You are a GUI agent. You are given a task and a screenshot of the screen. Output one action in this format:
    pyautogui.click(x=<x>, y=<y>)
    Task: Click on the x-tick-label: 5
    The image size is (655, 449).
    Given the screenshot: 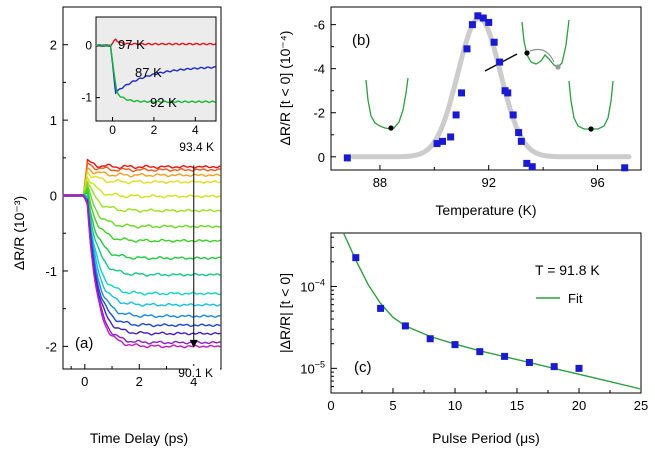 What is the action you would take?
    pyautogui.click(x=392, y=405)
    